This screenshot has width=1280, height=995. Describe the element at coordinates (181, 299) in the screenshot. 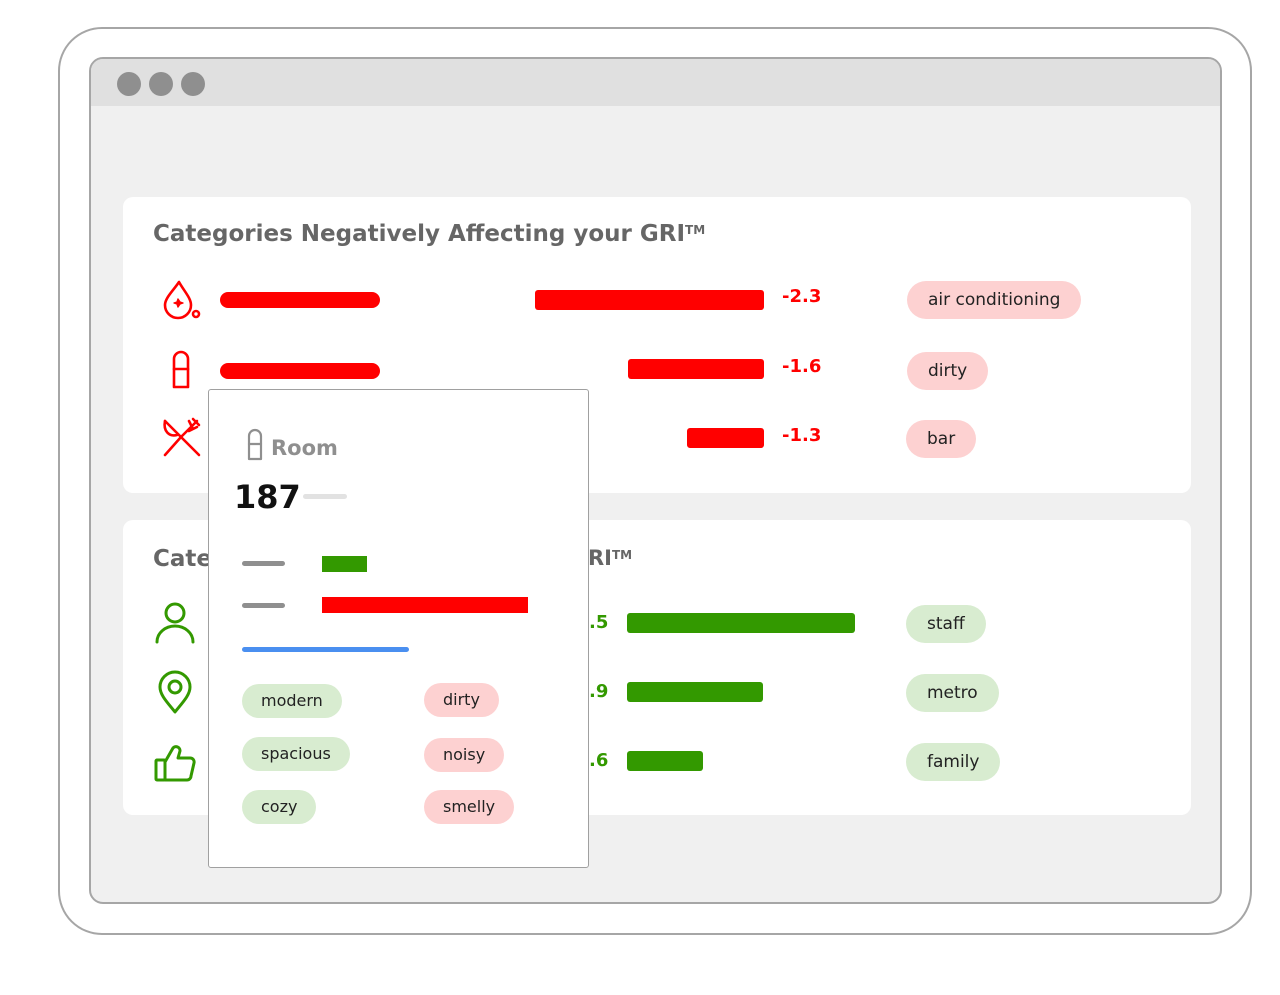

I see `water-drop-icon` at that location.